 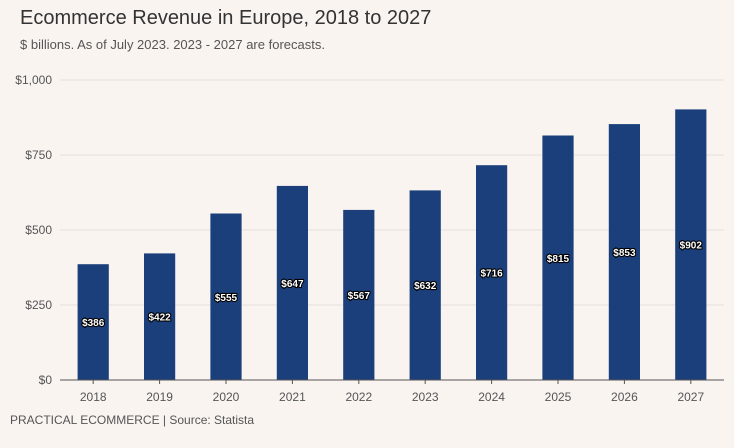 I want to click on data-label: $422, so click(x=159, y=318).